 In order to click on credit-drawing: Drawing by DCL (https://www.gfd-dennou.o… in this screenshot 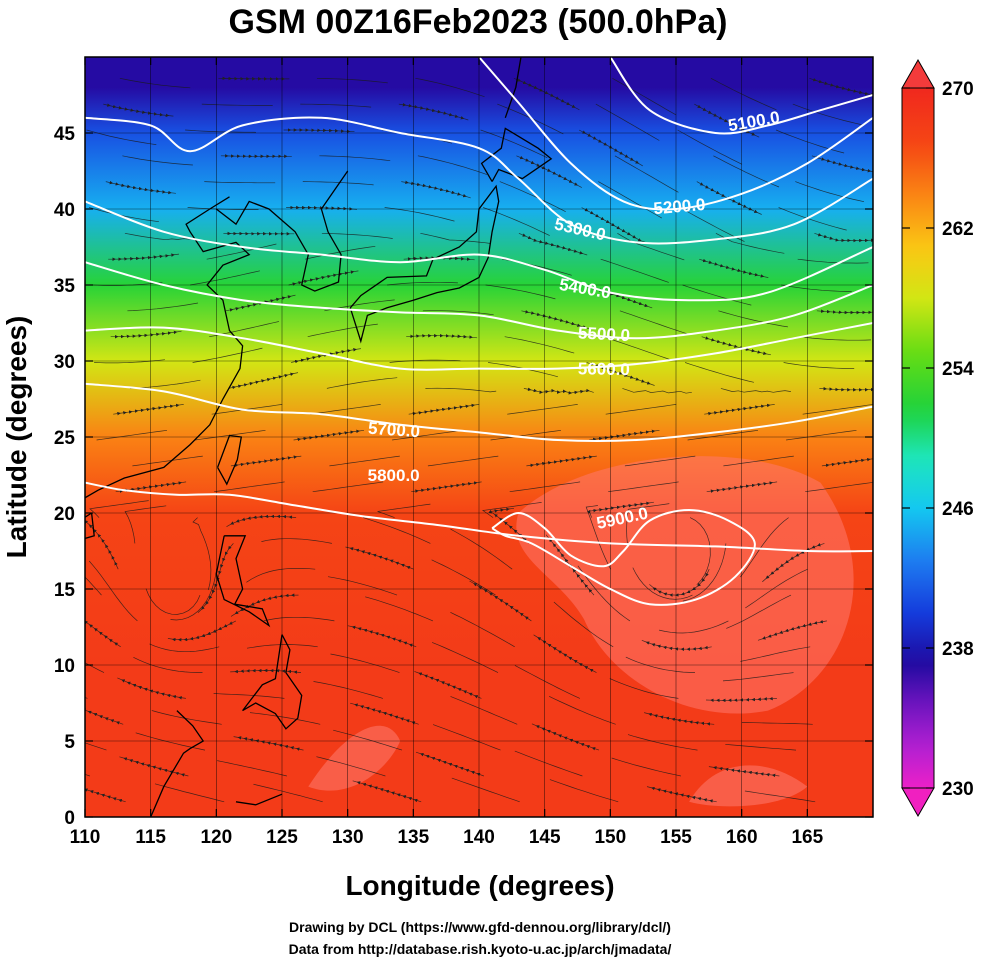, I will do `click(480, 927)`.